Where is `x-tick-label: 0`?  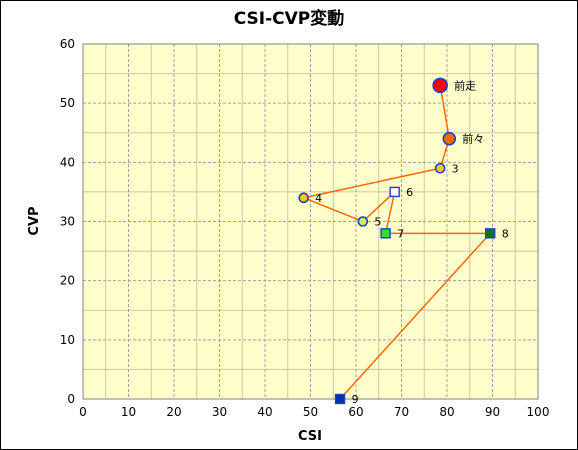
x-tick-label: 0 is located at coordinates (83, 412).